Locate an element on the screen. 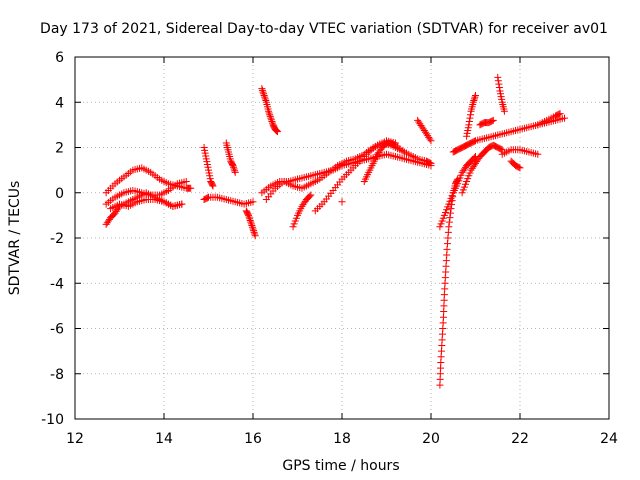  y-tick-labels: -10 -8 -6 -4 -2 0 2 4 6 is located at coordinates (52, 239).